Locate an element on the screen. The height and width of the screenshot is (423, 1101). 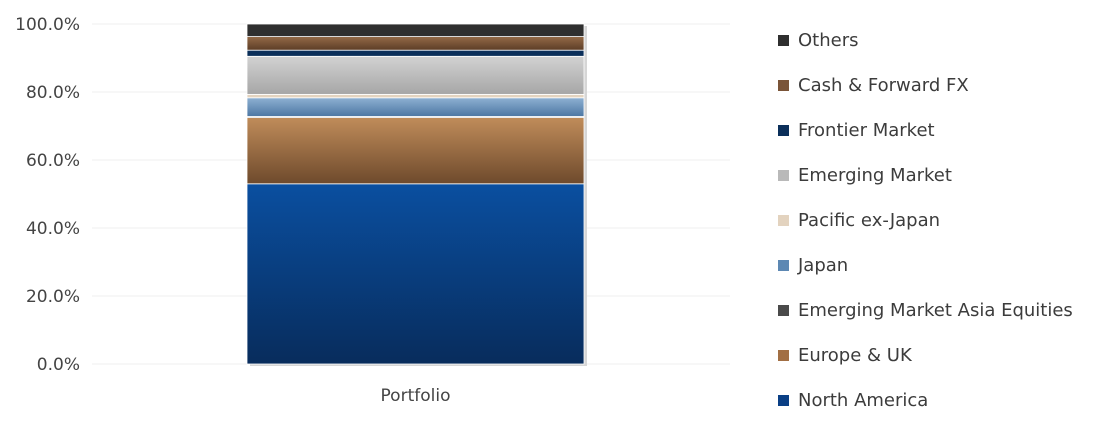
legend-item-emerging-market-asia-equities: Emerging Market Asia Equities is located at coordinates (938, 310).